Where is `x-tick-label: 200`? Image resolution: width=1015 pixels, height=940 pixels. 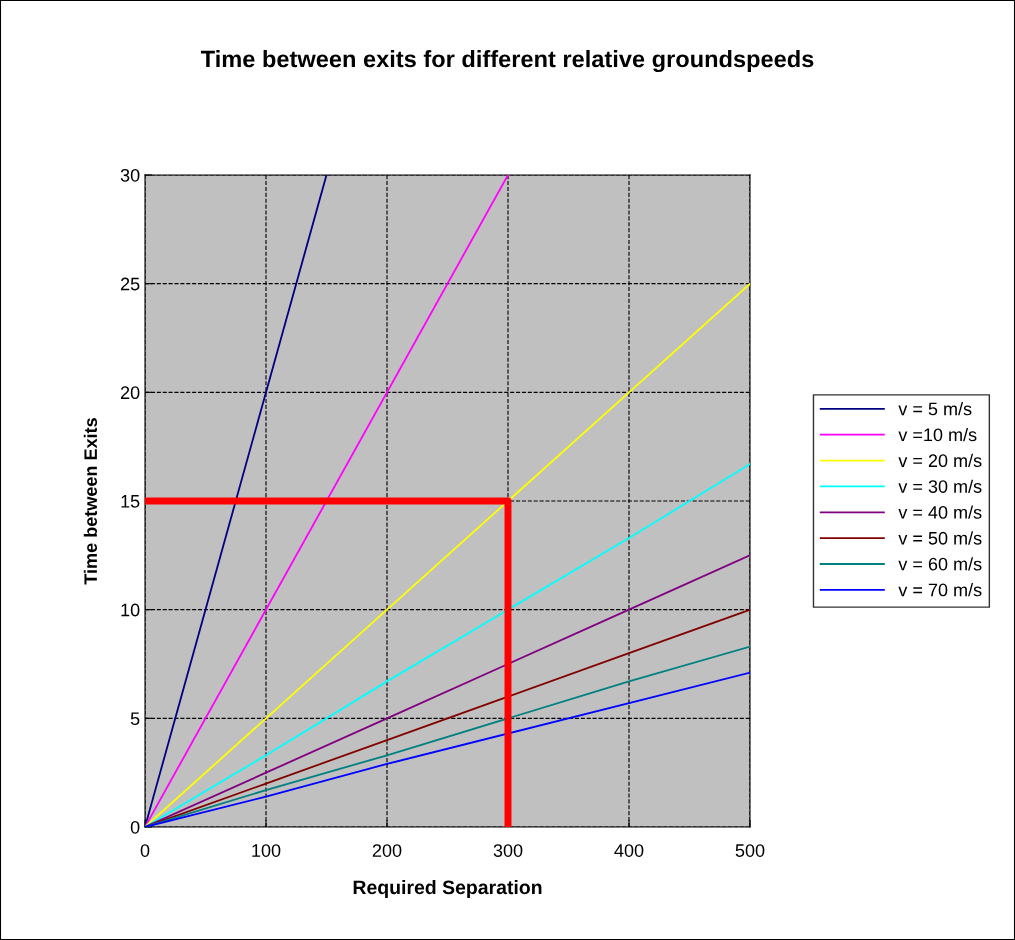
x-tick-label: 200 is located at coordinates (387, 850).